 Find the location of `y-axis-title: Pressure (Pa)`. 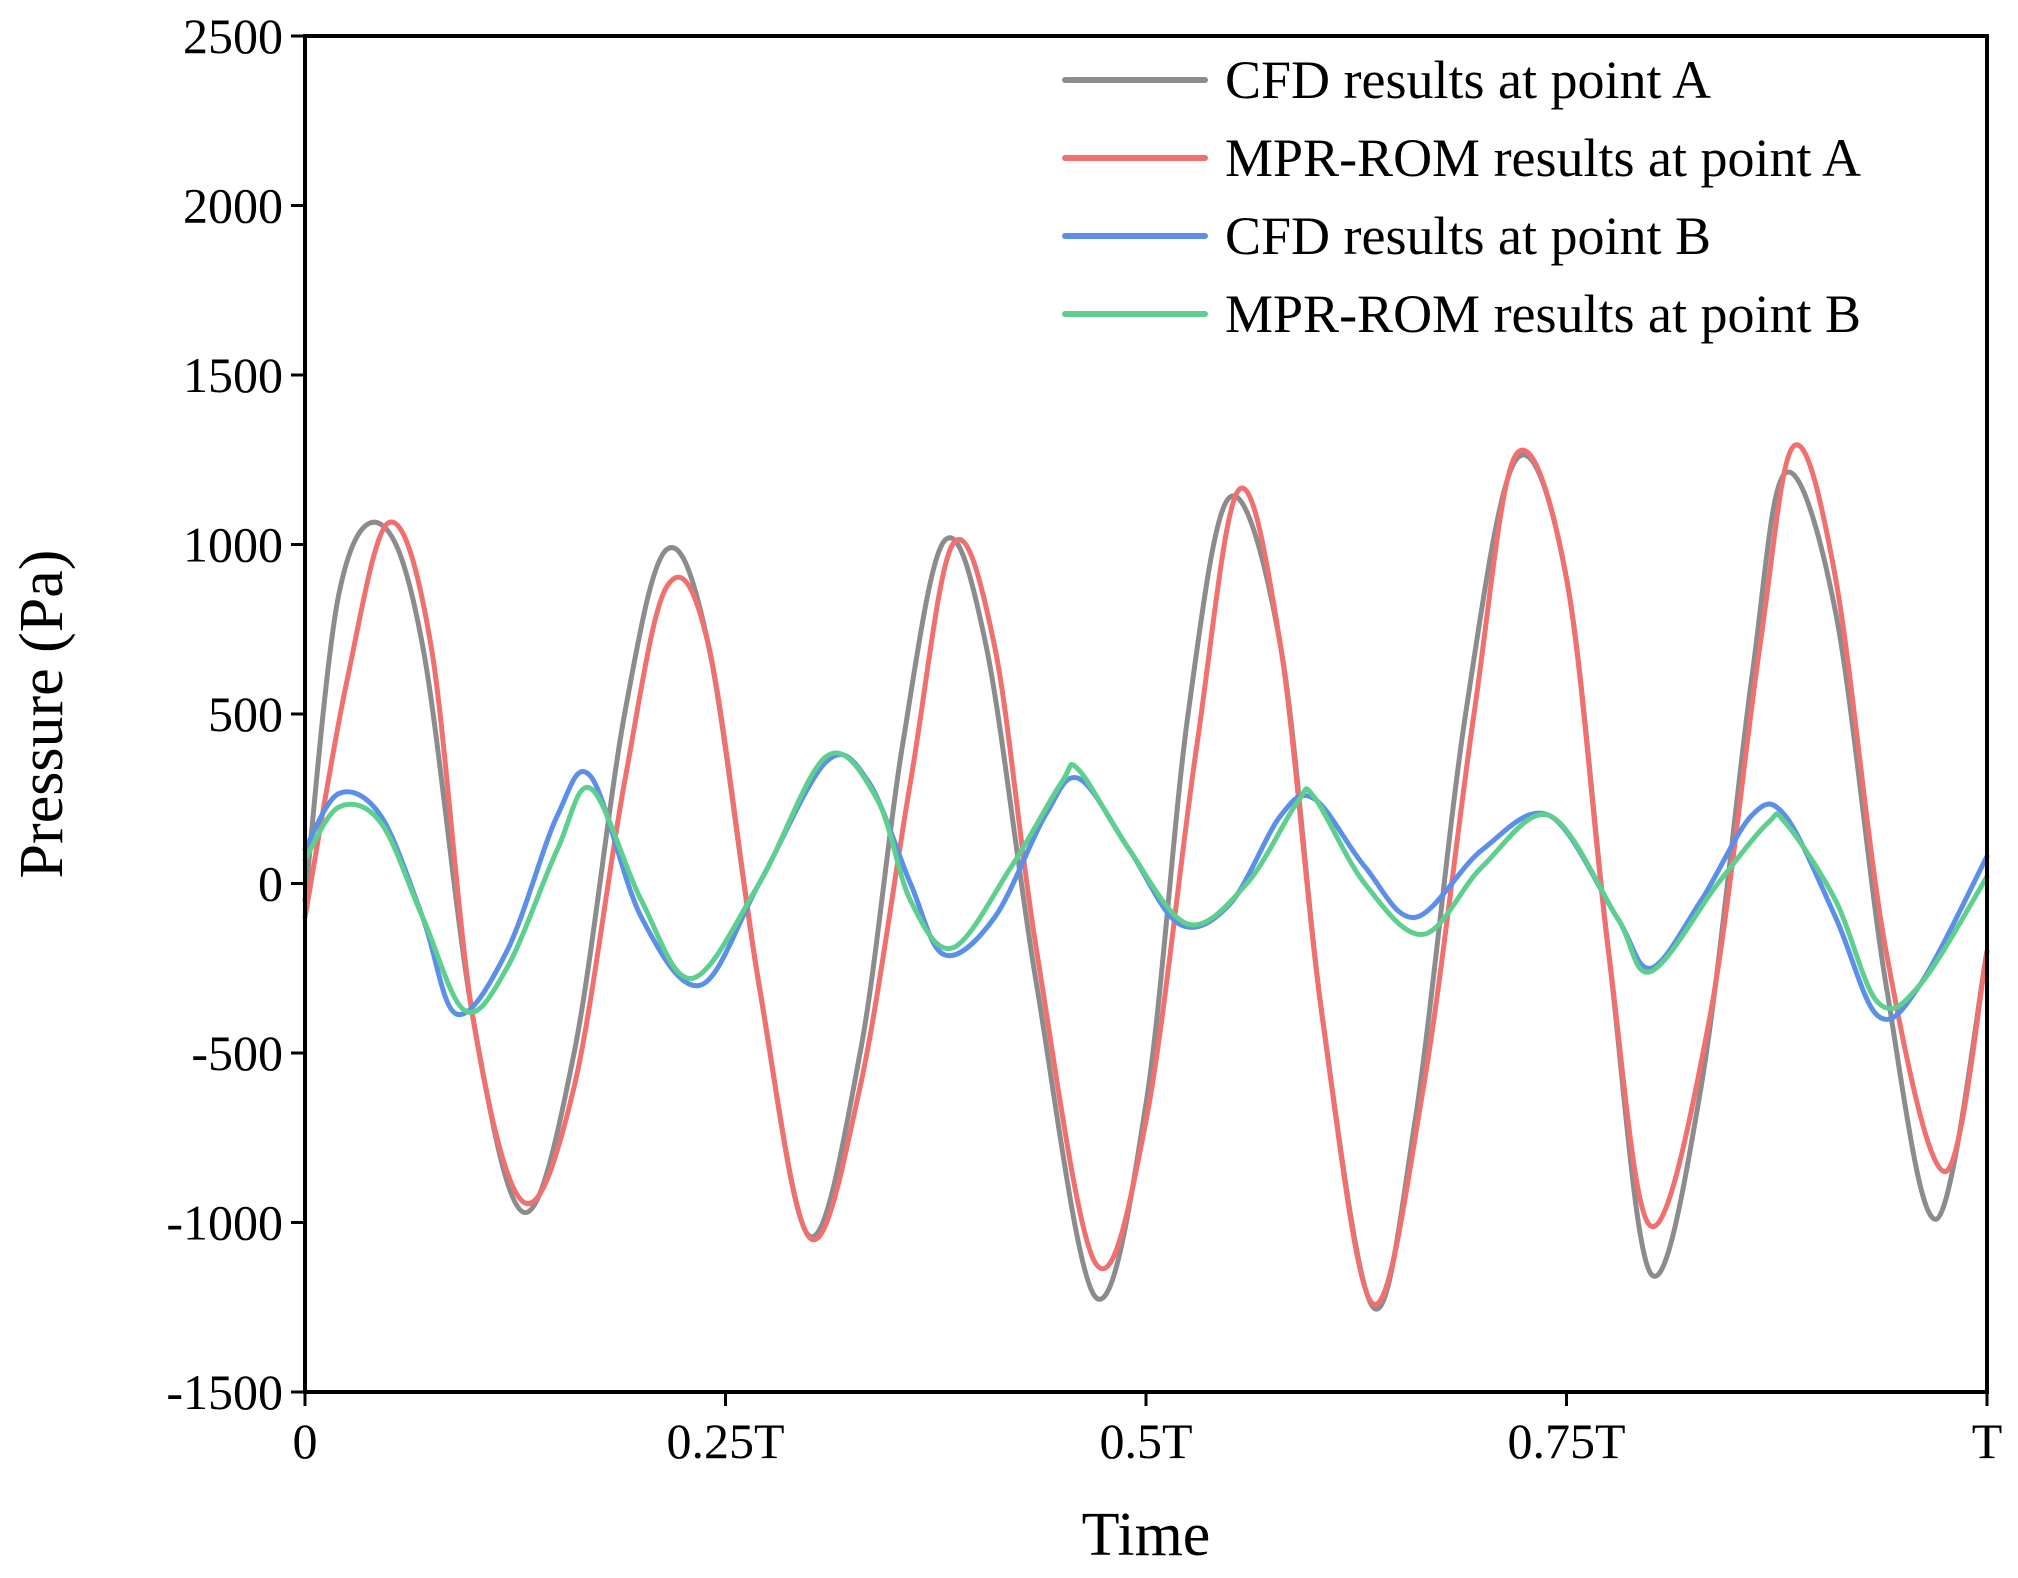

y-axis-title: Pressure (Pa) is located at coordinates (42, 714).